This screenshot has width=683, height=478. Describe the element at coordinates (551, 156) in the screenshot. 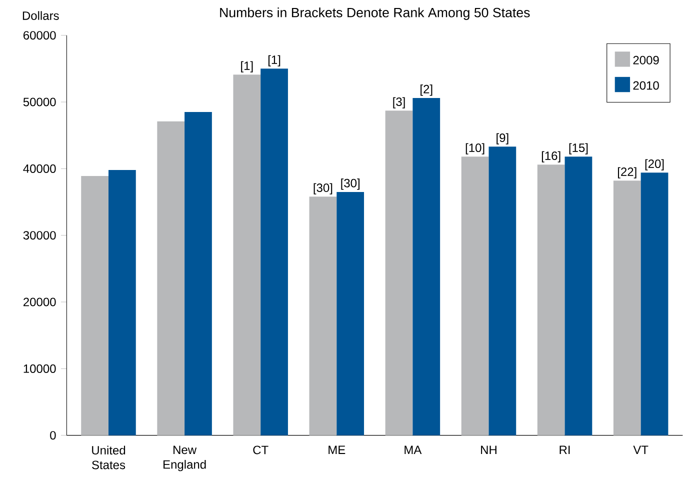

I see `annotation: [16]` at that location.